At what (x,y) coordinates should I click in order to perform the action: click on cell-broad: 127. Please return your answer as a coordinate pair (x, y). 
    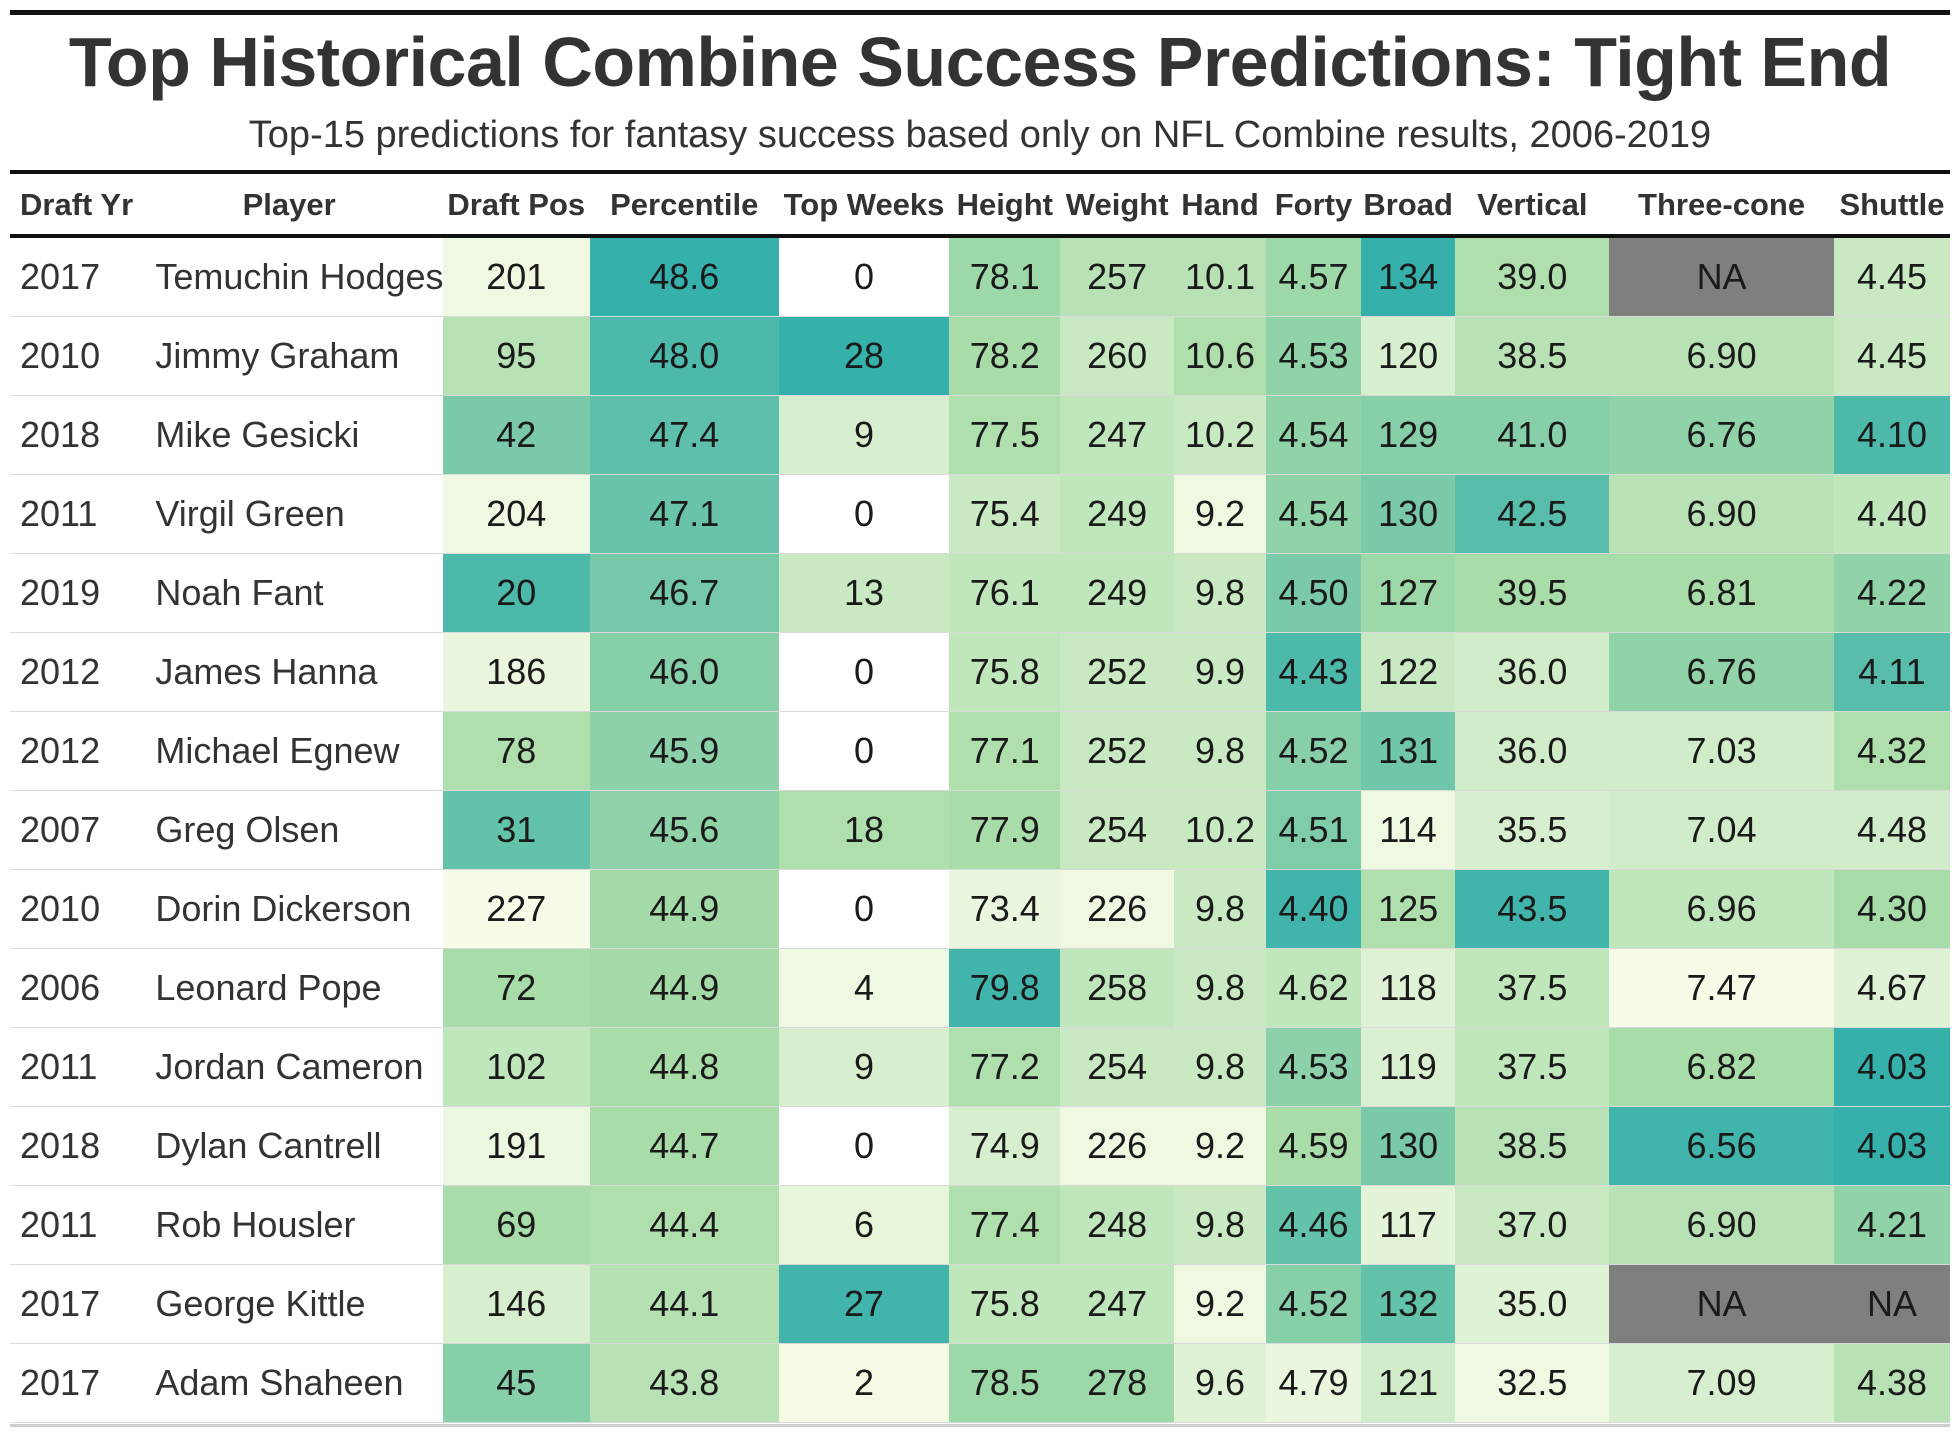
    Looking at the image, I should click on (1408, 593).